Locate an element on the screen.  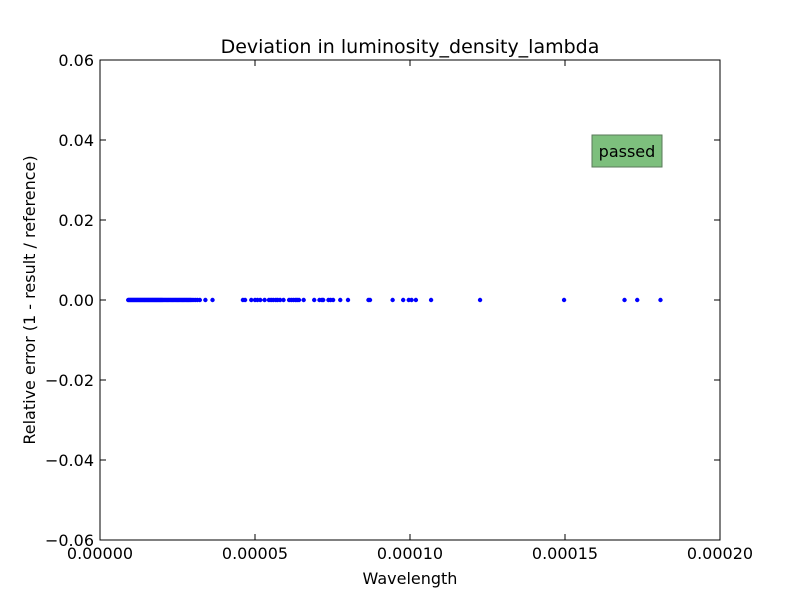
x-tick-label: 0.00020 is located at coordinates (720, 553).